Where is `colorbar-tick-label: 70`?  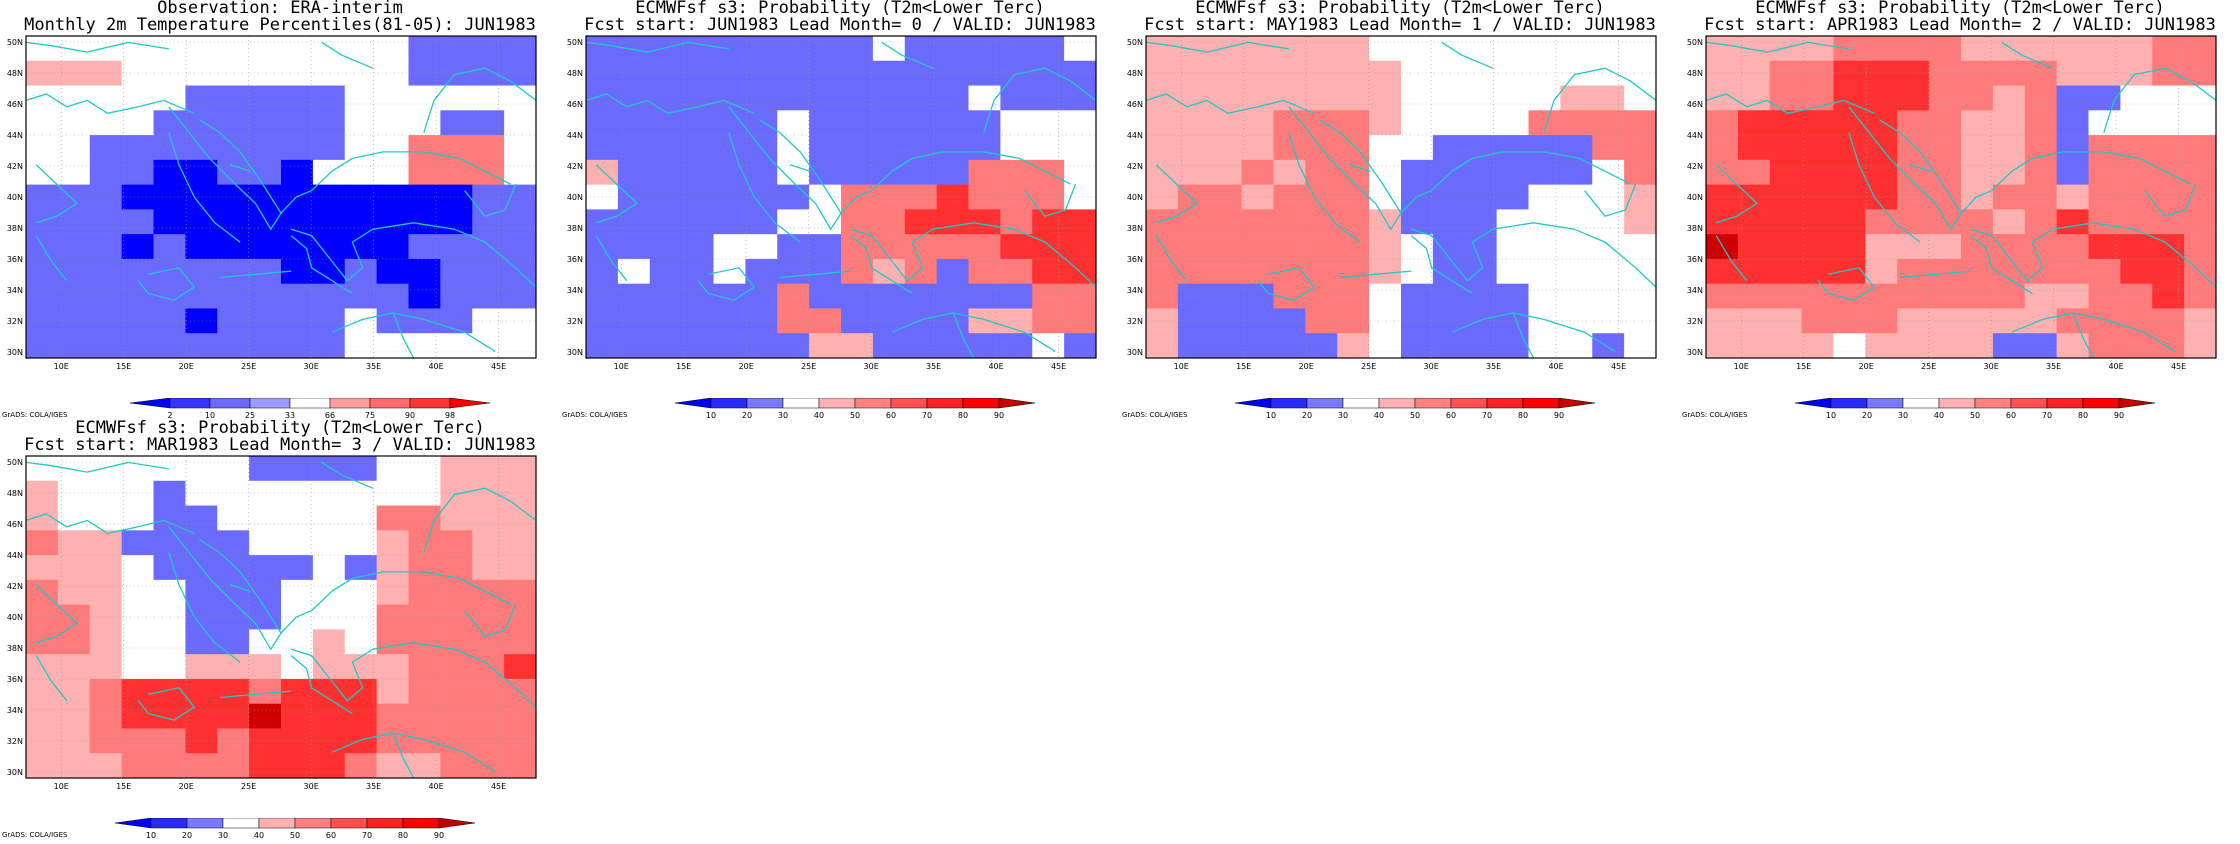 colorbar-tick-label: 70 is located at coordinates (367, 835).